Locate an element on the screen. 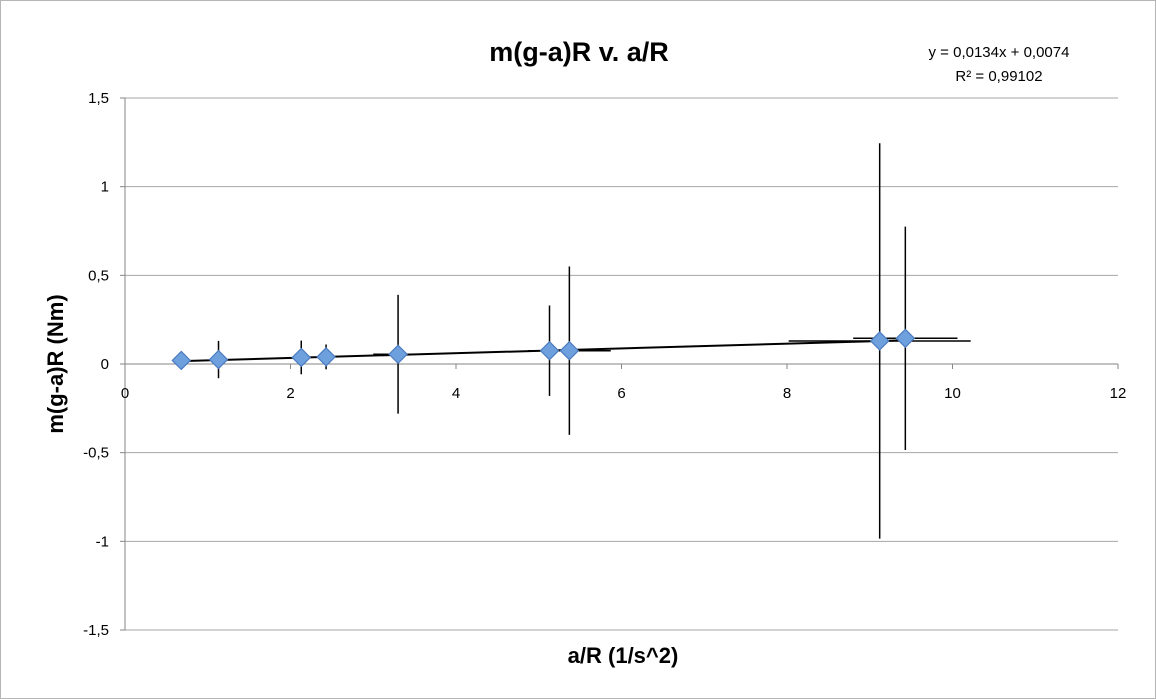 The image size is (1156, 699). y-tick-label: -0,5 is located at coordinates (96, 453).